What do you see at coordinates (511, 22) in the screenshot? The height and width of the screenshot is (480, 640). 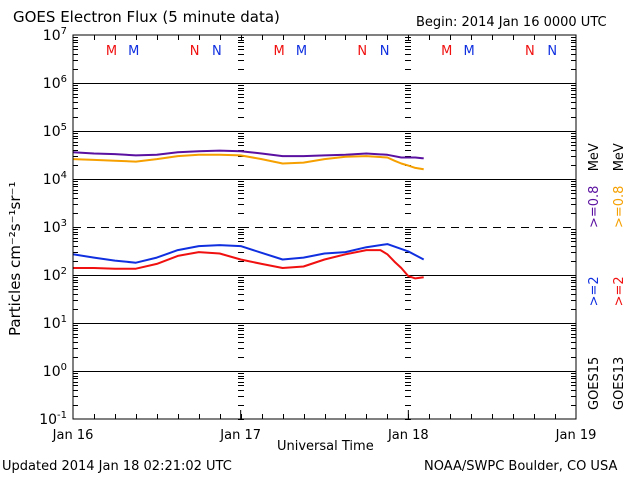 I see `begin-time: Begin: 2014 Jan 16 0000 UTC` at bounding box center [511, 22].